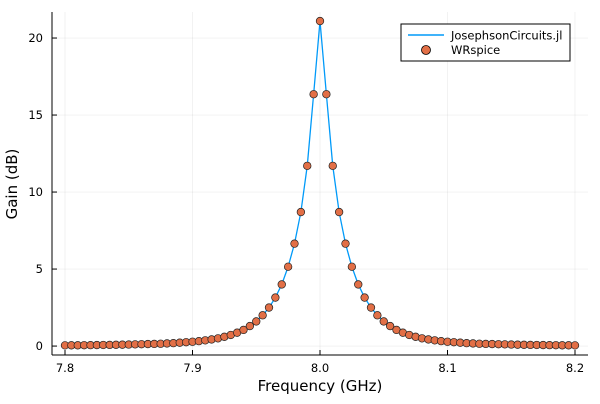  What do you see at coordinates (426, 50) in the screenshot?
I see `legend-marker-swatch` at bounding box center [426, 50].